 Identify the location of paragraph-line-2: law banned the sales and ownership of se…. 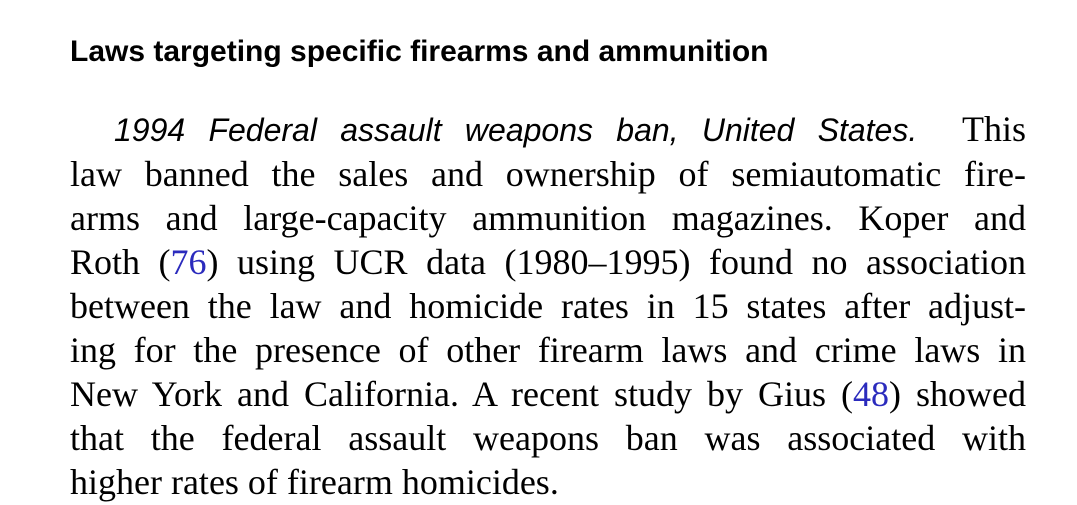
(548, 174).